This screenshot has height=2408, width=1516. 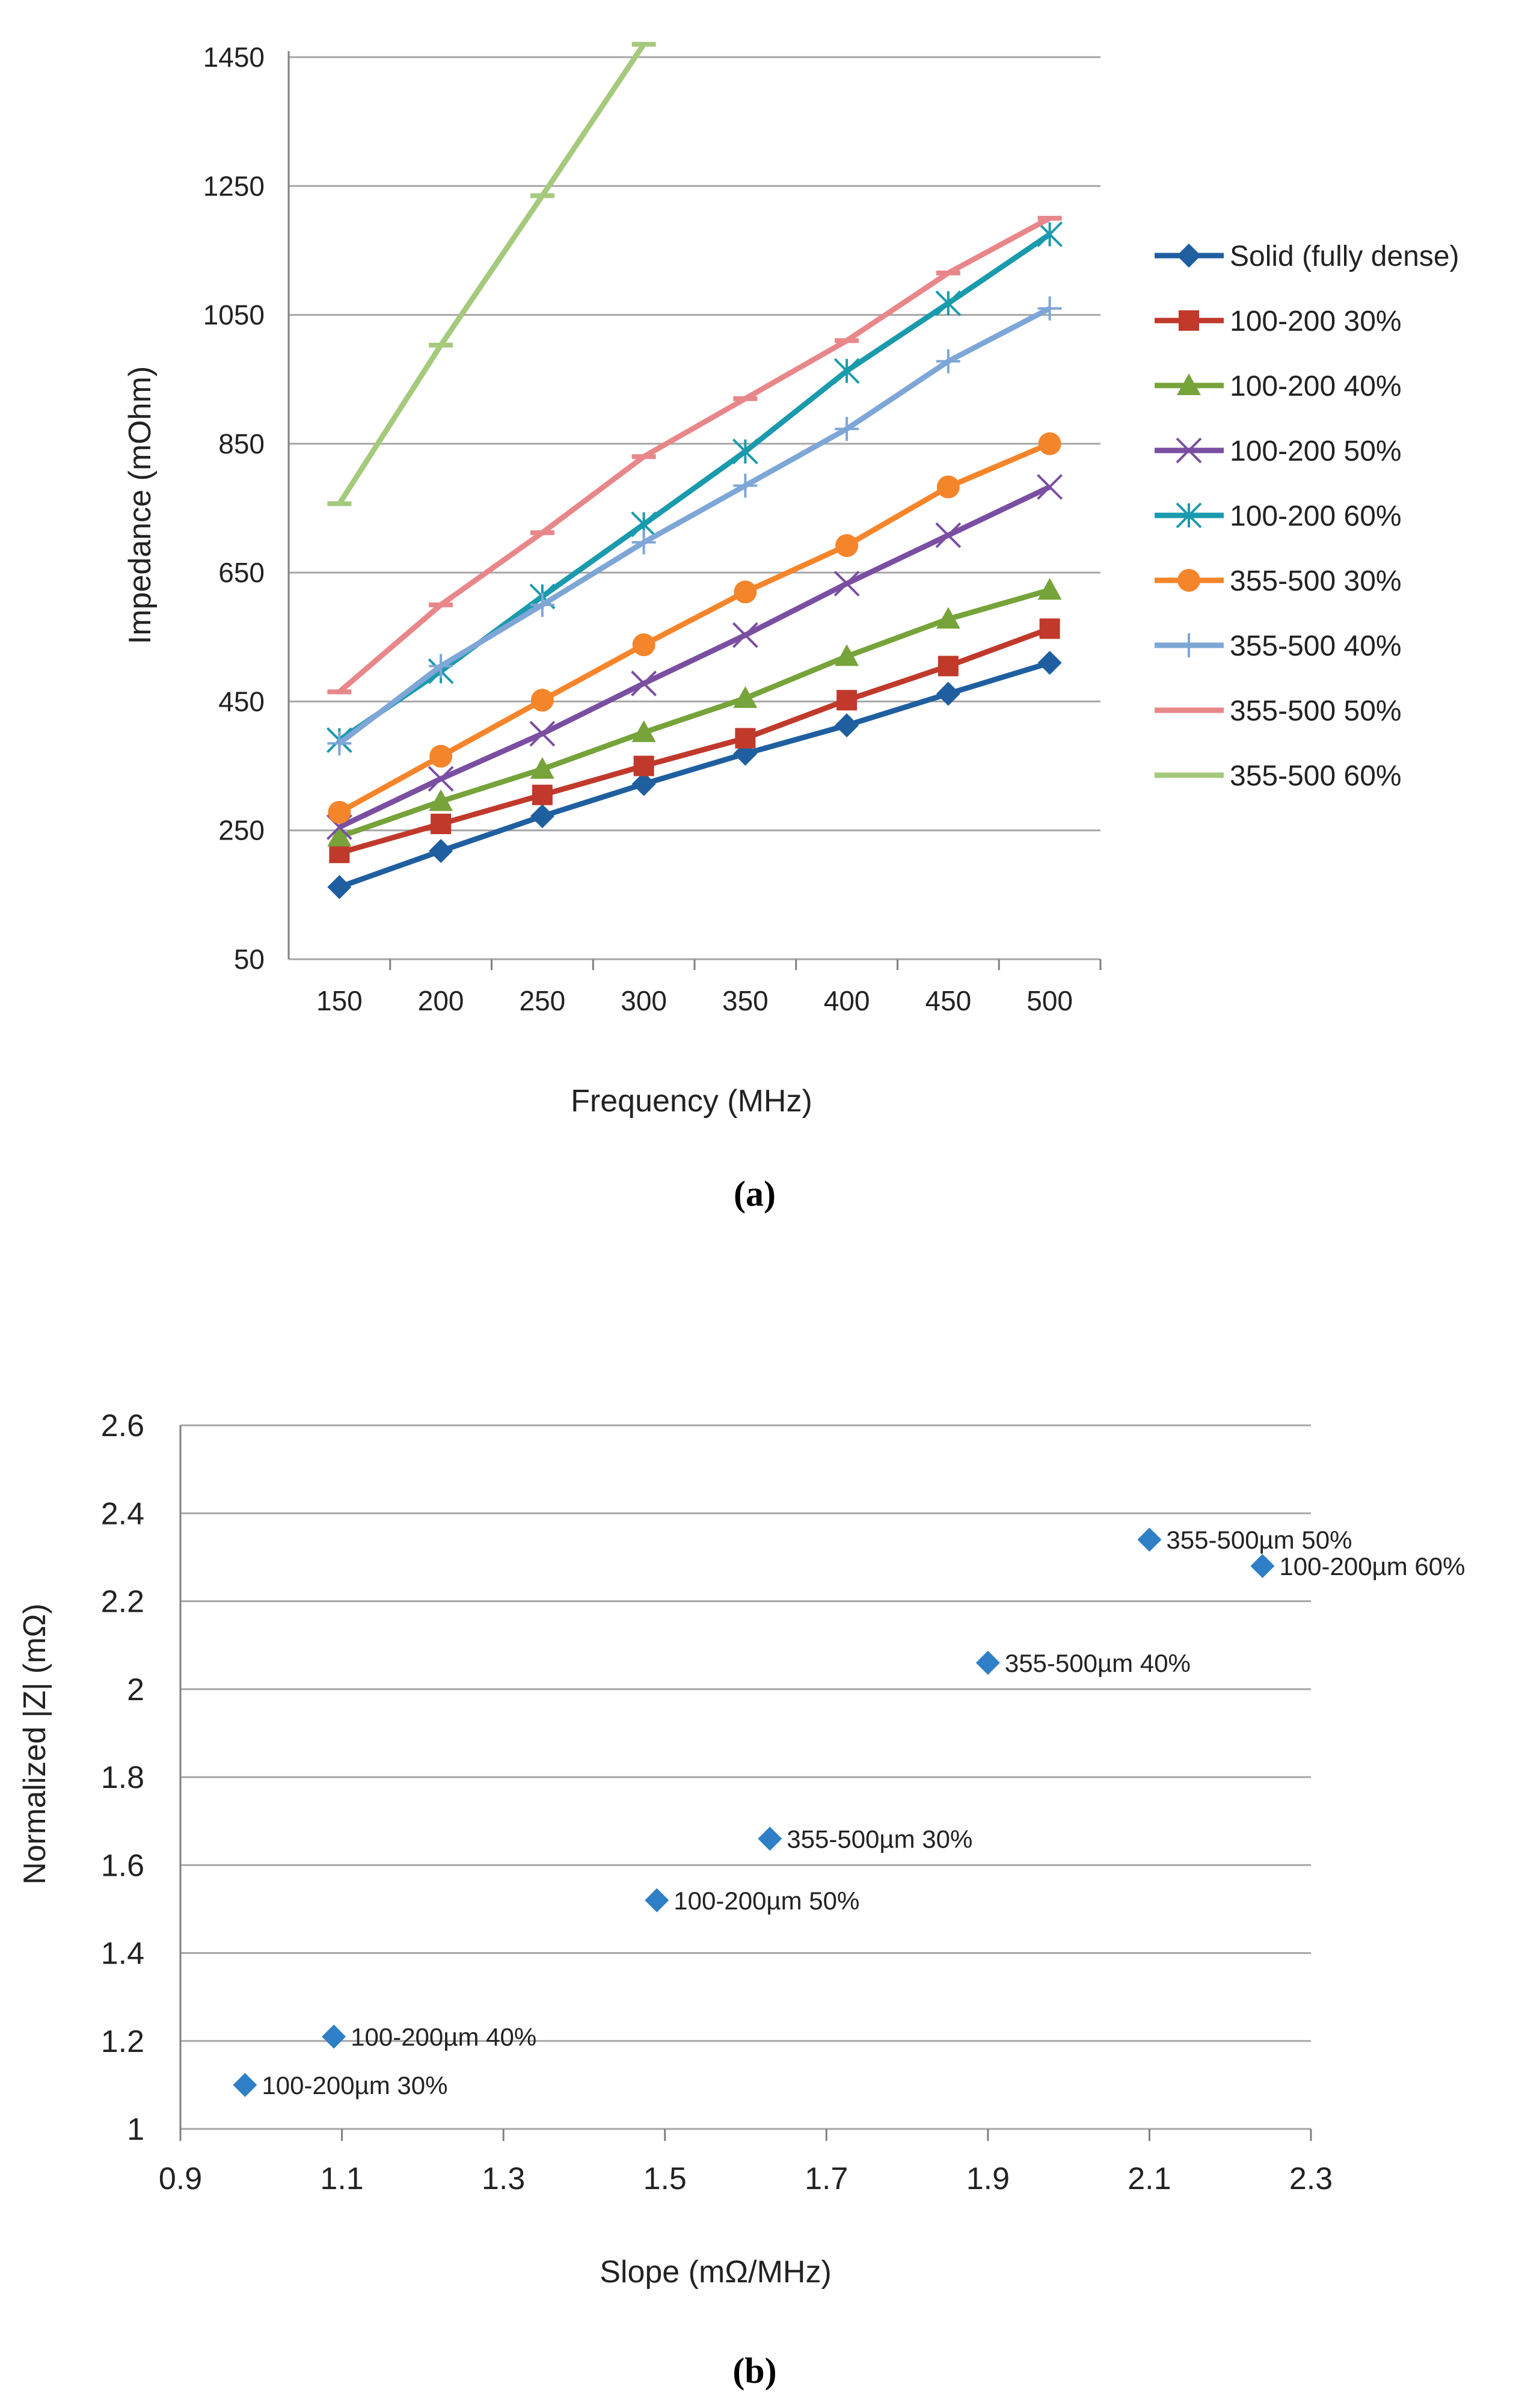 I want to click on legend-label: 100-200 60%, so click(x=1316, y=516).